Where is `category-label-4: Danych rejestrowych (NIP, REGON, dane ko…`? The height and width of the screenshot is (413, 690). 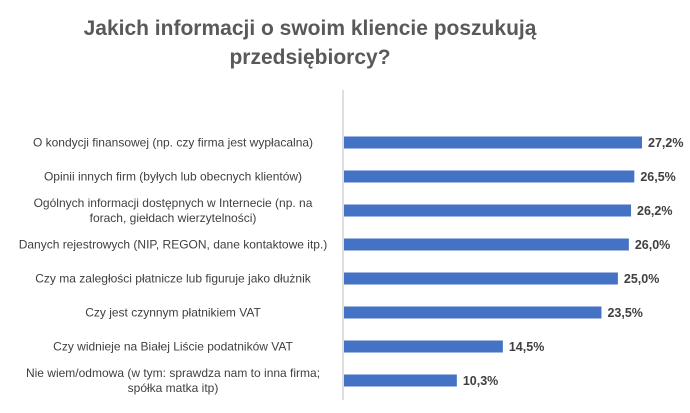
category-label-4: Danych rejestrowych (NIP, REGON, dane ko… is located at coordinates (173, 245).